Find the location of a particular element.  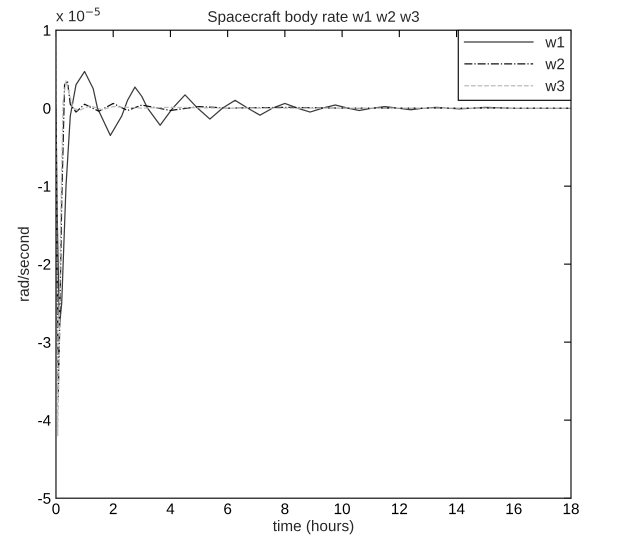

x-tick-label: 10 is located at coordinates (342, 508).